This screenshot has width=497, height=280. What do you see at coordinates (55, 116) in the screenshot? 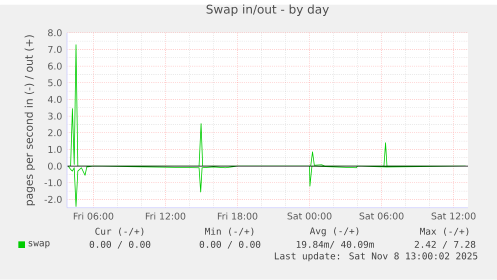
I see `y-tick-label: 3.0` at bounding box center [55, 116].